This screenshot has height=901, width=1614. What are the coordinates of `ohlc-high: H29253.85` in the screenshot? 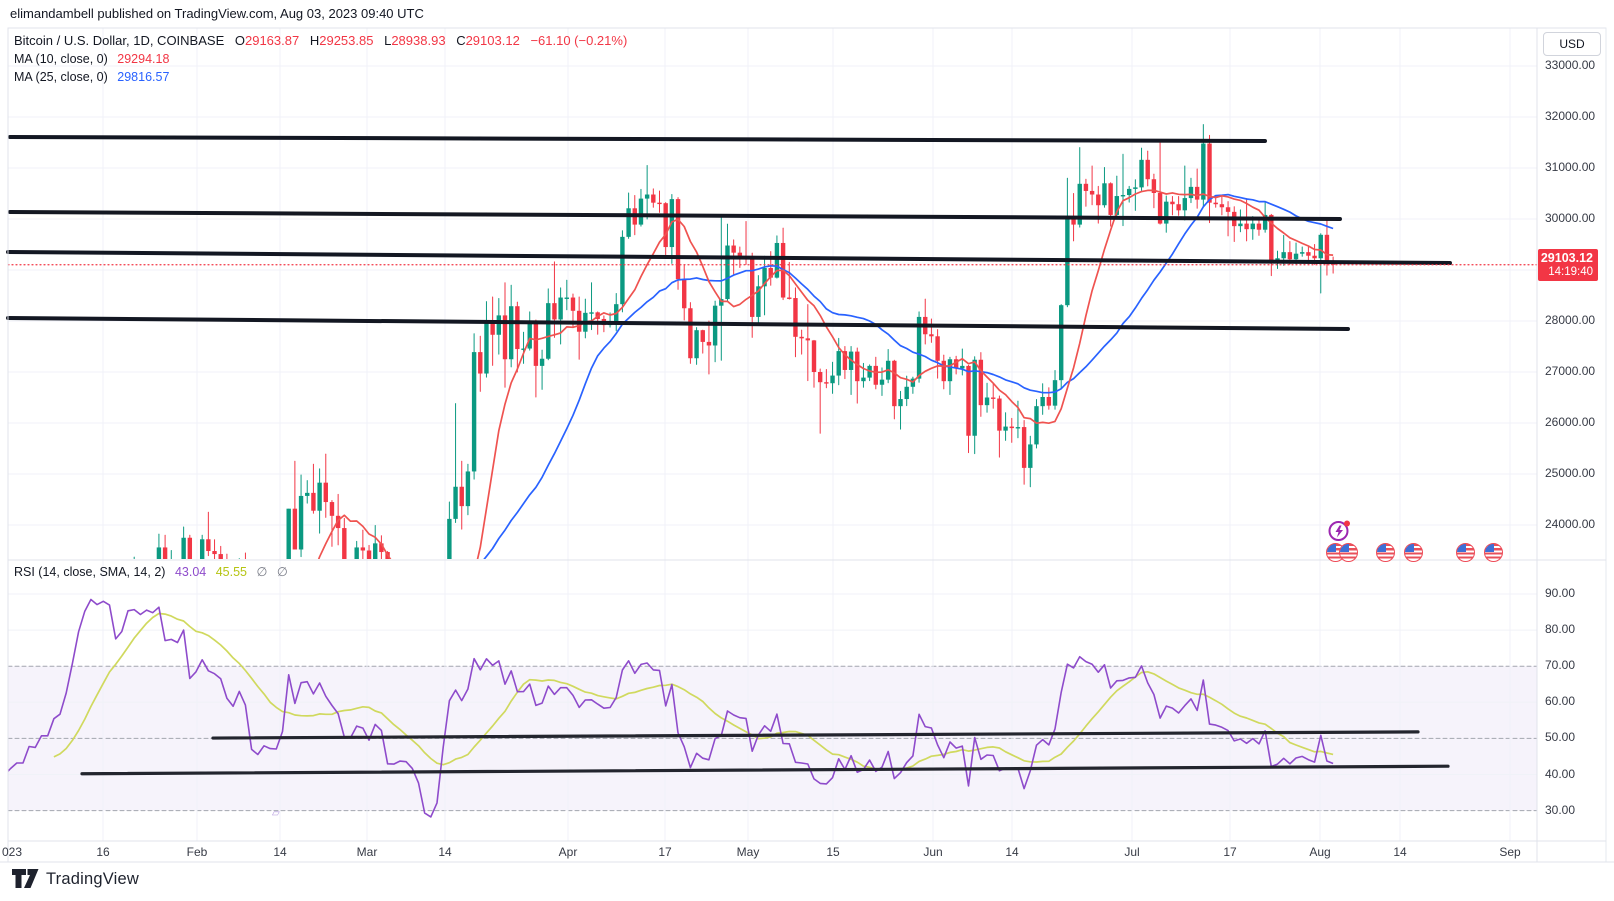 It's located at (342, 40).